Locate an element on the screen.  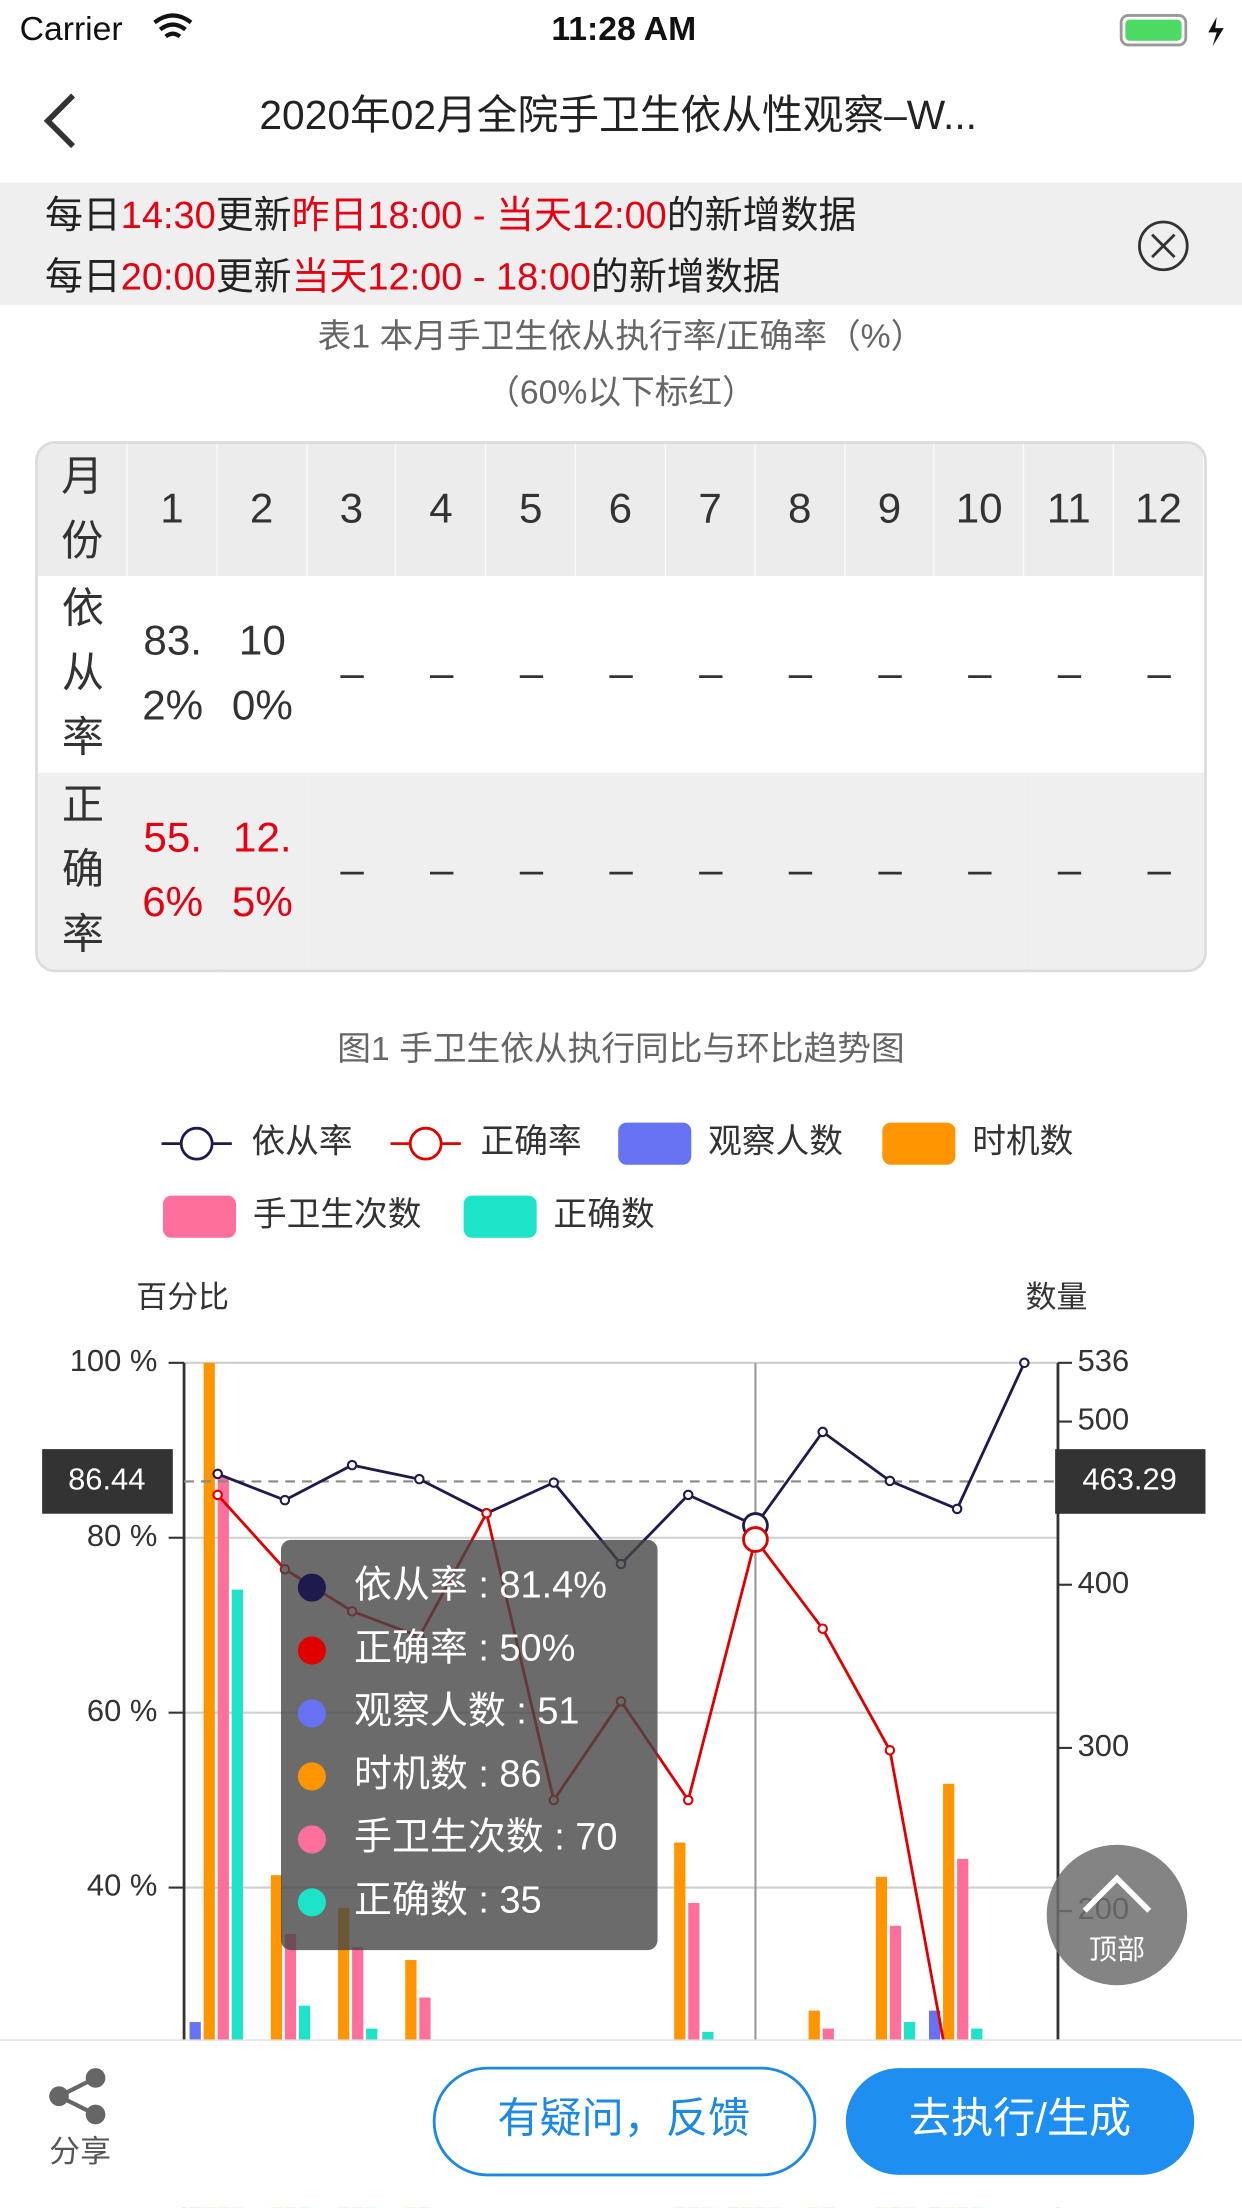
notice-banner is located at coordinates (621, 243).